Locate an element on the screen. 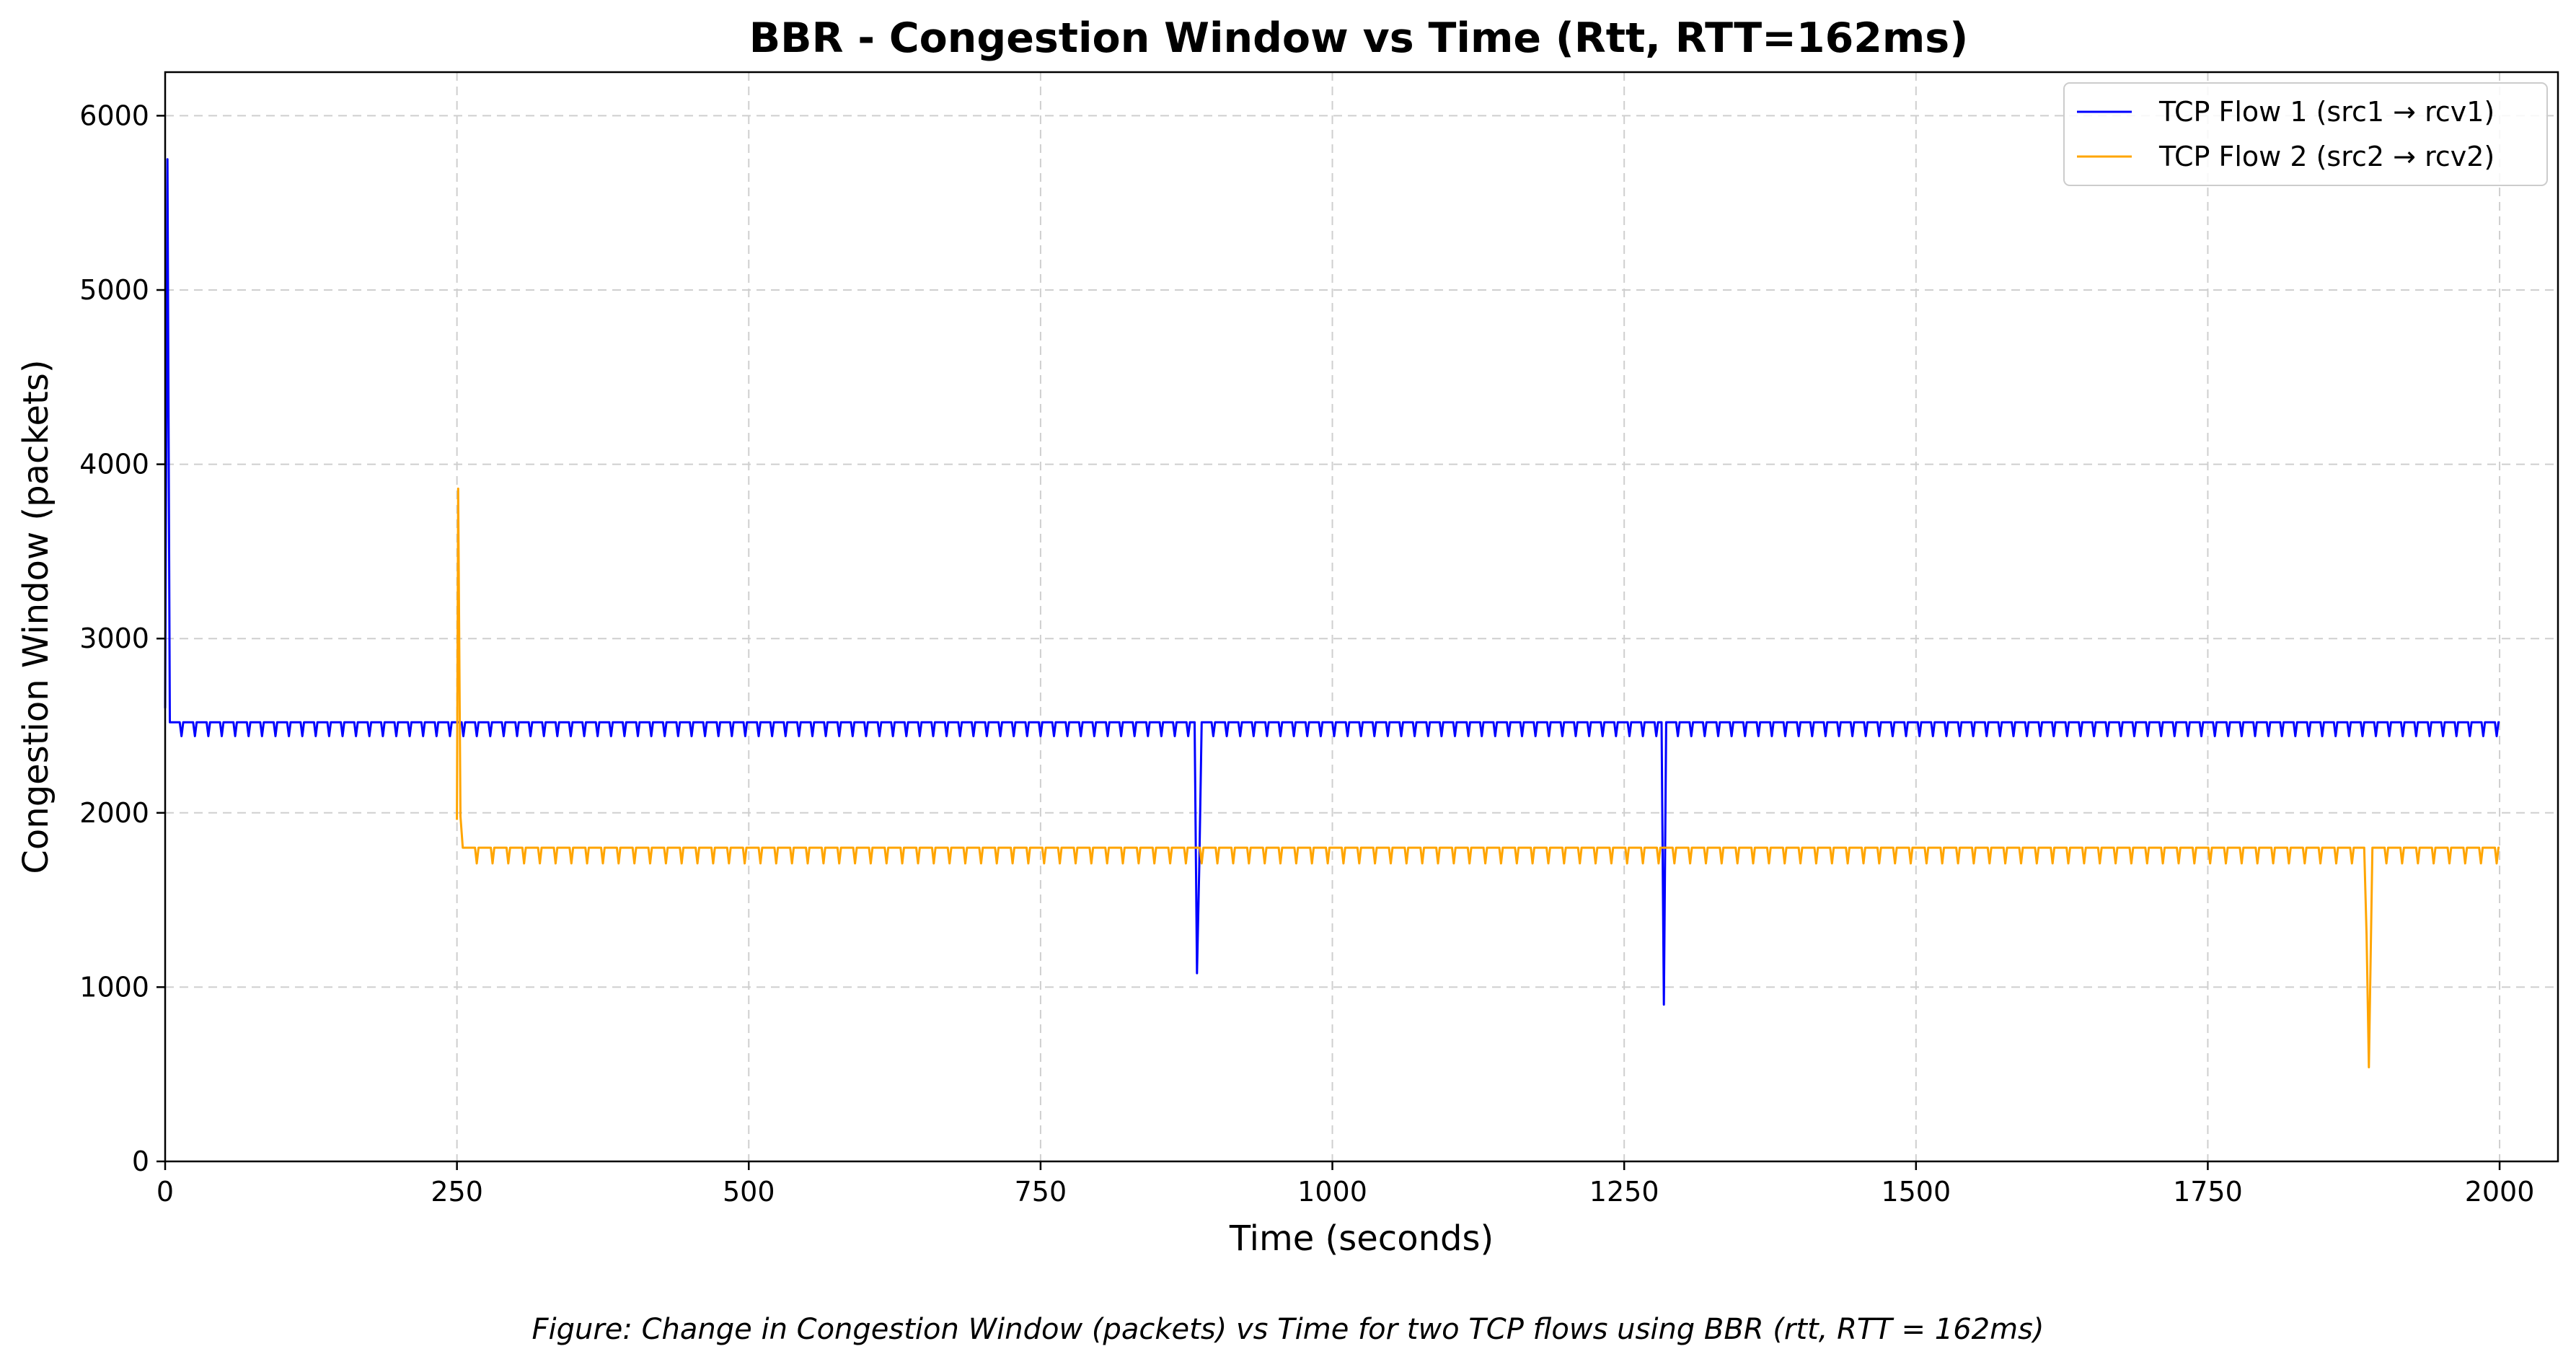 The width and height of the screenshot is (2576, 1367). x-tick-label: 2000 is located at coordinates (2500, 1192).